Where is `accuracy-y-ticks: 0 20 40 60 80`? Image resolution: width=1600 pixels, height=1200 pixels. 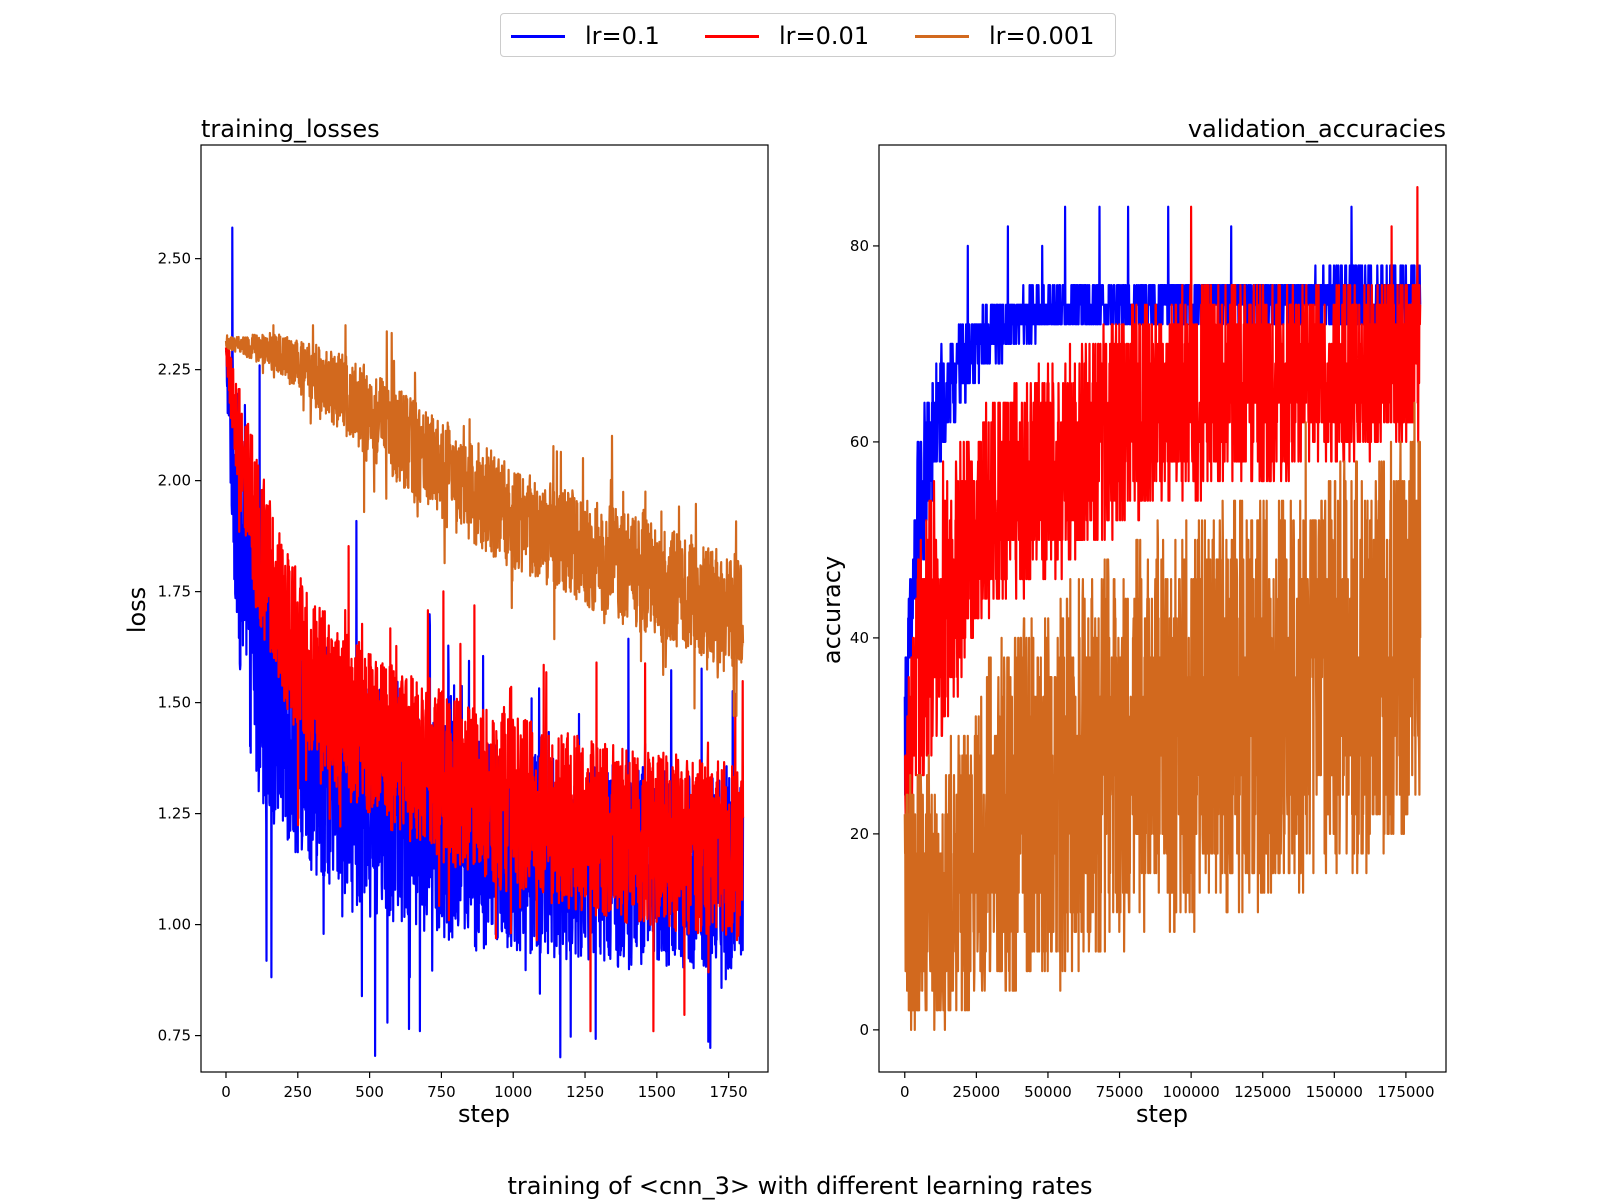
accuracy-y-ticks: 0 20 40 60 80 is located at coordinates (864, 638).